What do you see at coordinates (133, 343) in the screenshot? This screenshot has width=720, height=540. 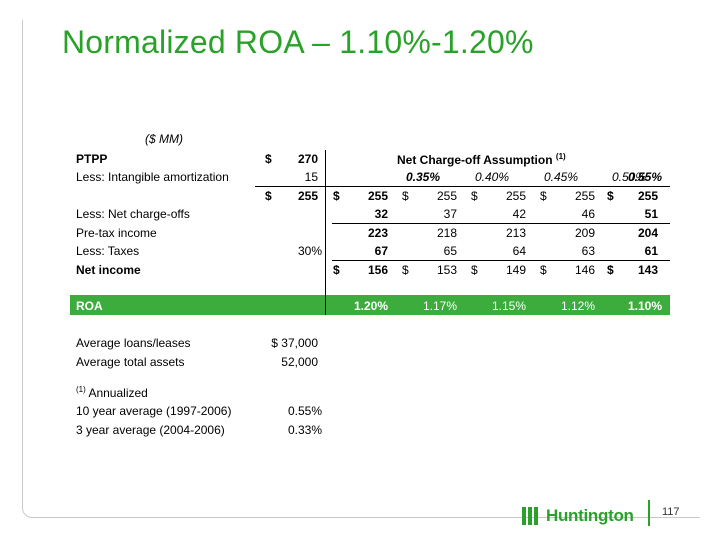 I see `avg-loans-label: Average loans/leases` at bounding box center [133, 343].